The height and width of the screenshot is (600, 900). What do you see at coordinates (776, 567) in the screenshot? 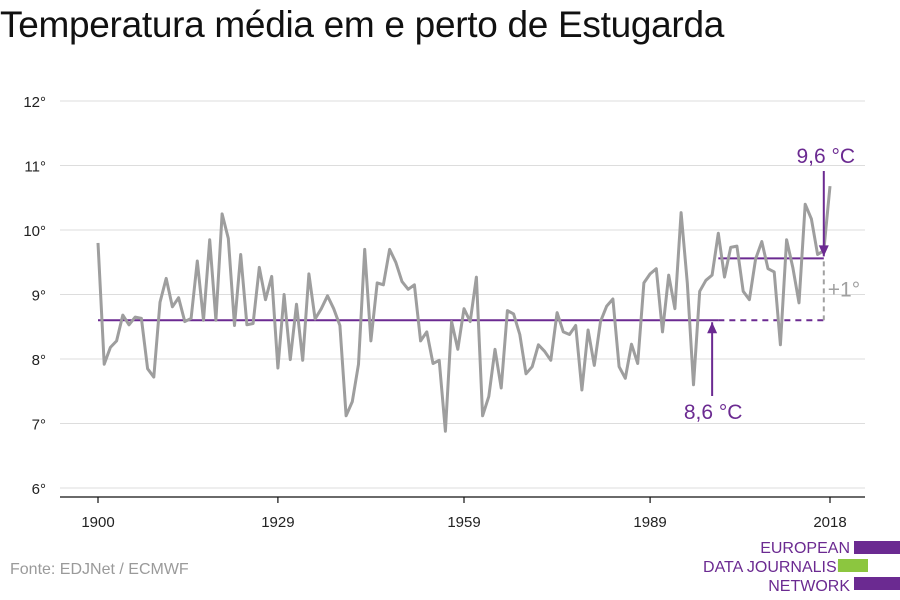
I see `logo-line-2: DATA JOURNALISM` at bounding box center [776, 567].